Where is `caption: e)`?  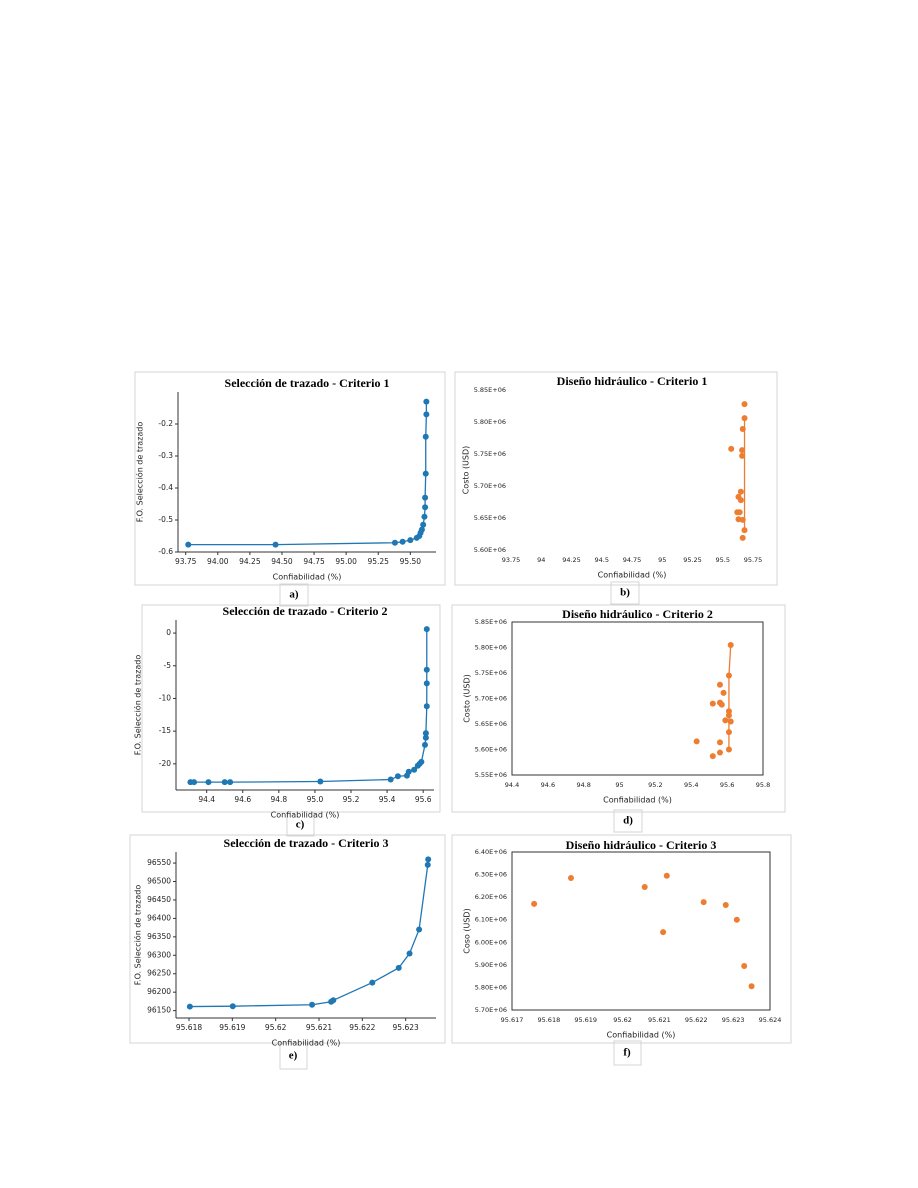
caption: e) is located at coordinates (293, 1056).